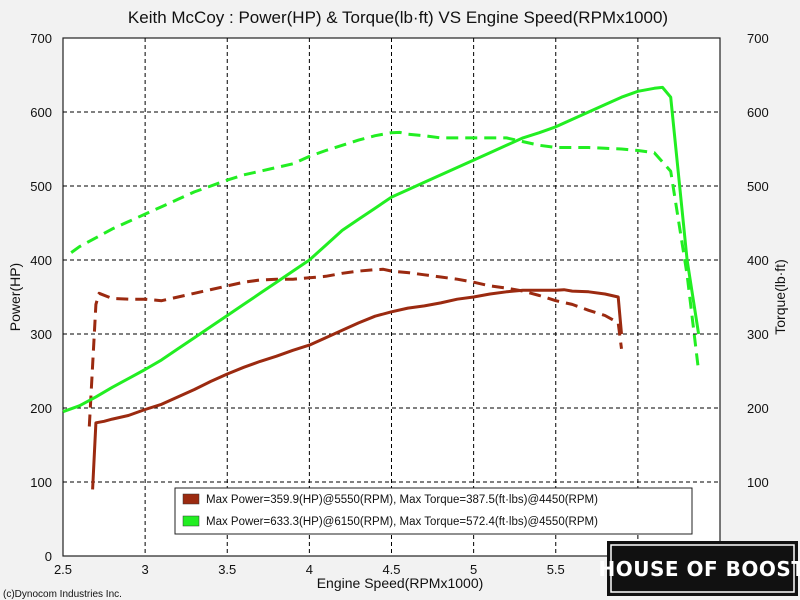  I want to click on x-tick-label: 2.5, so click(63, 569).